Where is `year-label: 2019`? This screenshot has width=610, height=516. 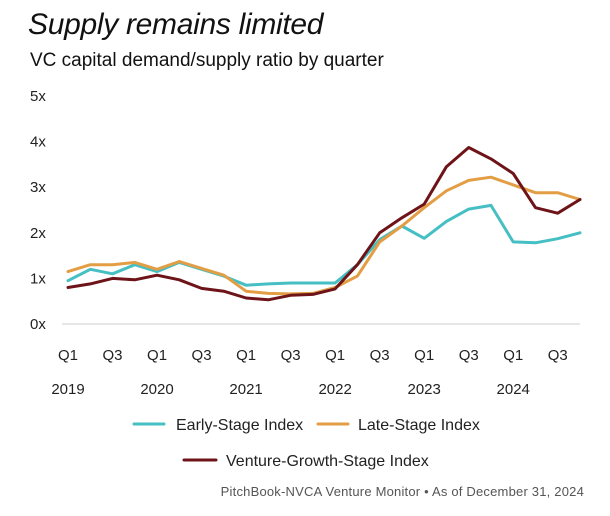
year-label: 2019 is located at coordinates (67, 389).